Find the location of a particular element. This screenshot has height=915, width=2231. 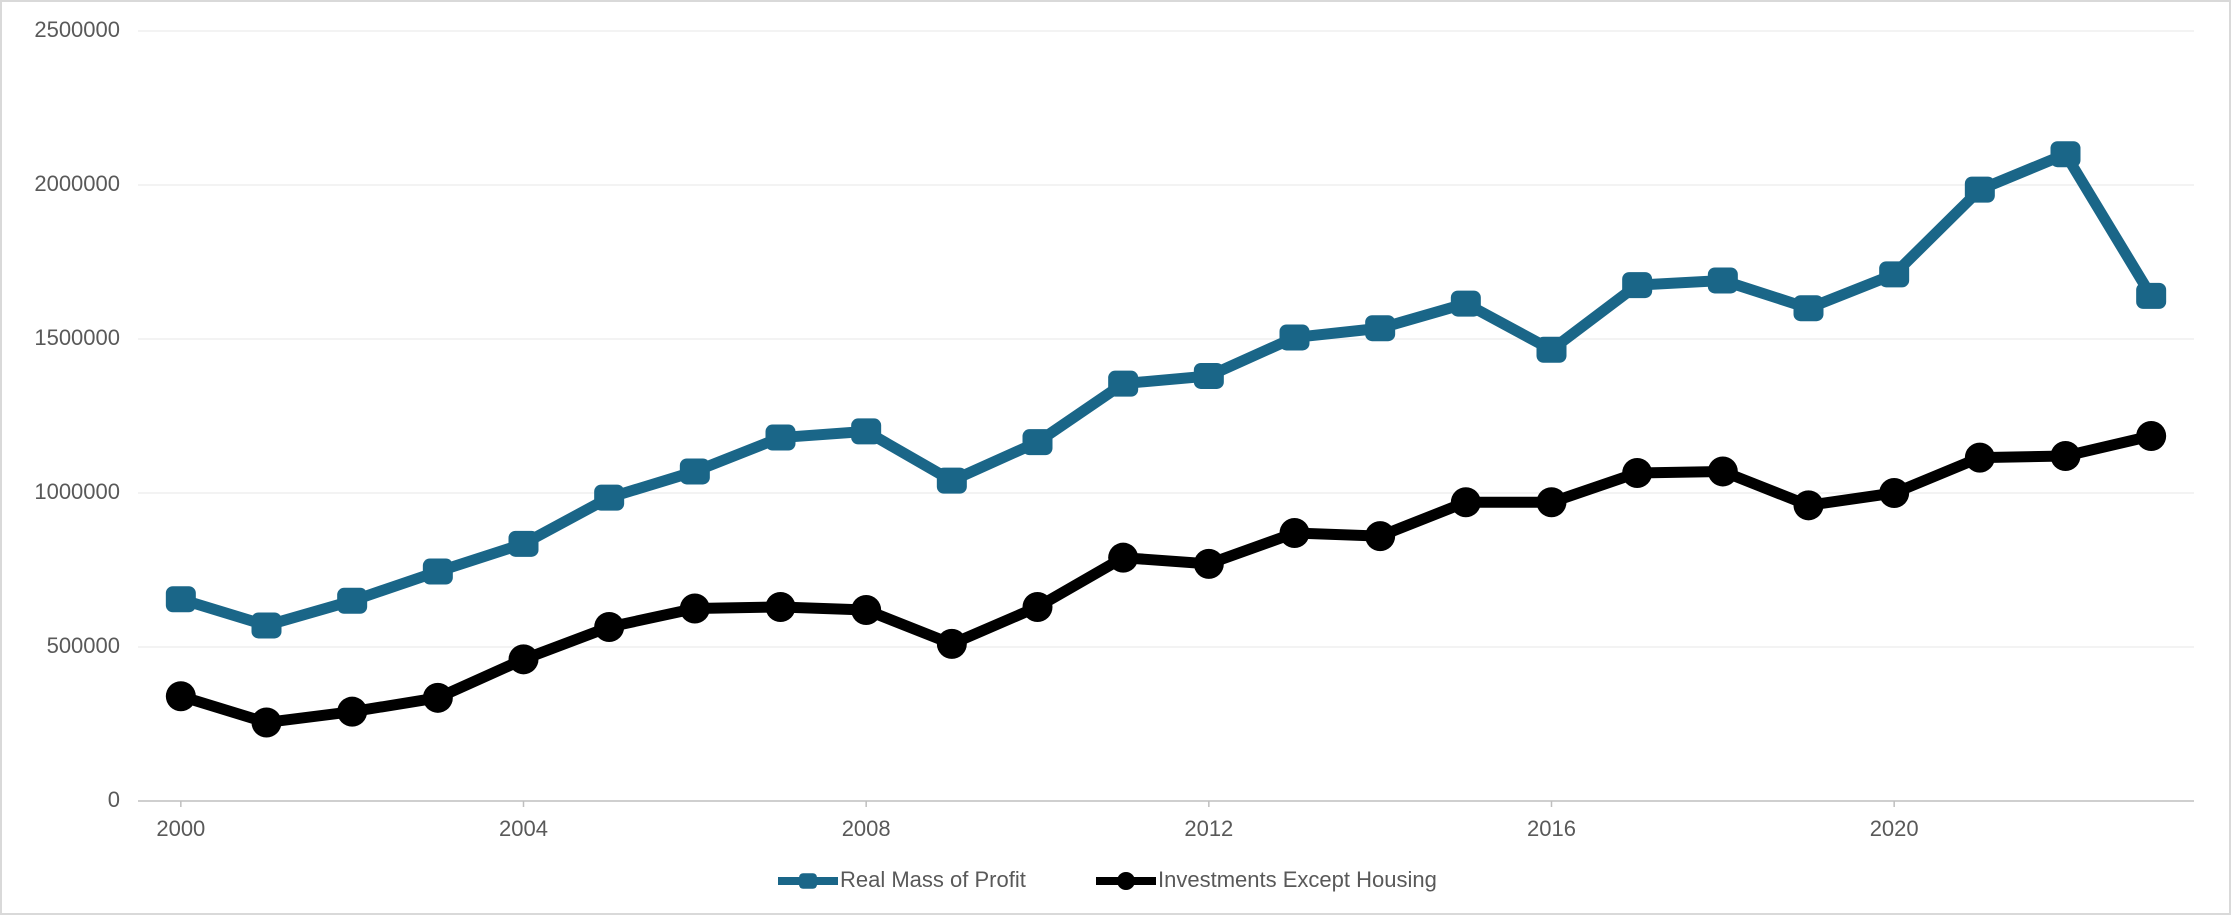

legend-label: Investments Except Housing is located at coordinates (1297, 879).